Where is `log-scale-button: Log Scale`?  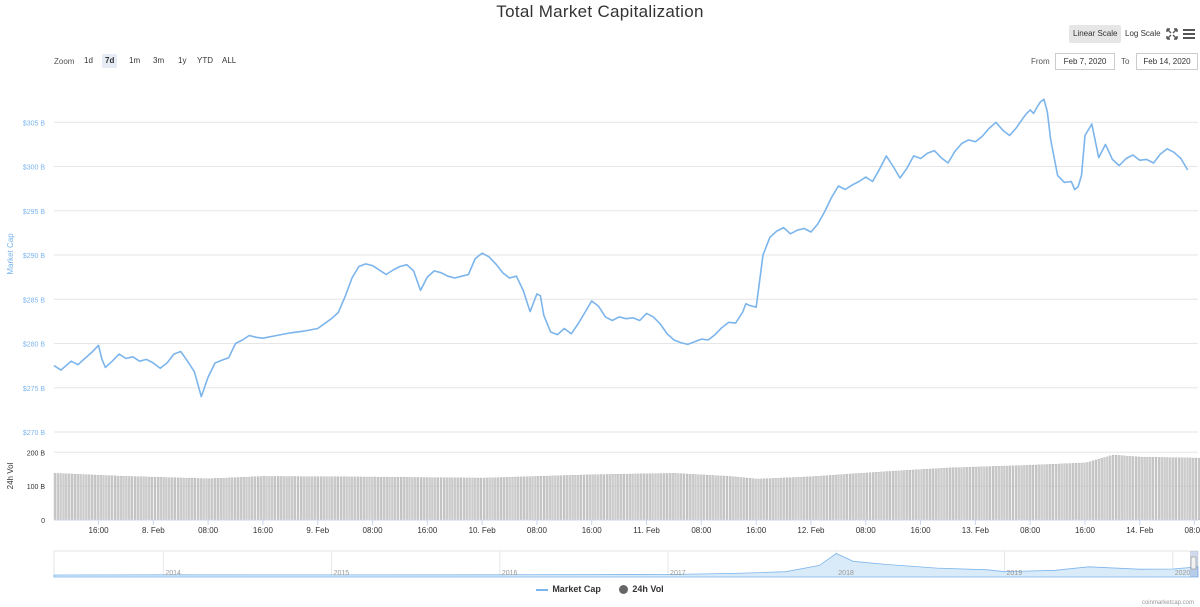 log-scale-button: Log Scale is located at coordinates (1143, 33).